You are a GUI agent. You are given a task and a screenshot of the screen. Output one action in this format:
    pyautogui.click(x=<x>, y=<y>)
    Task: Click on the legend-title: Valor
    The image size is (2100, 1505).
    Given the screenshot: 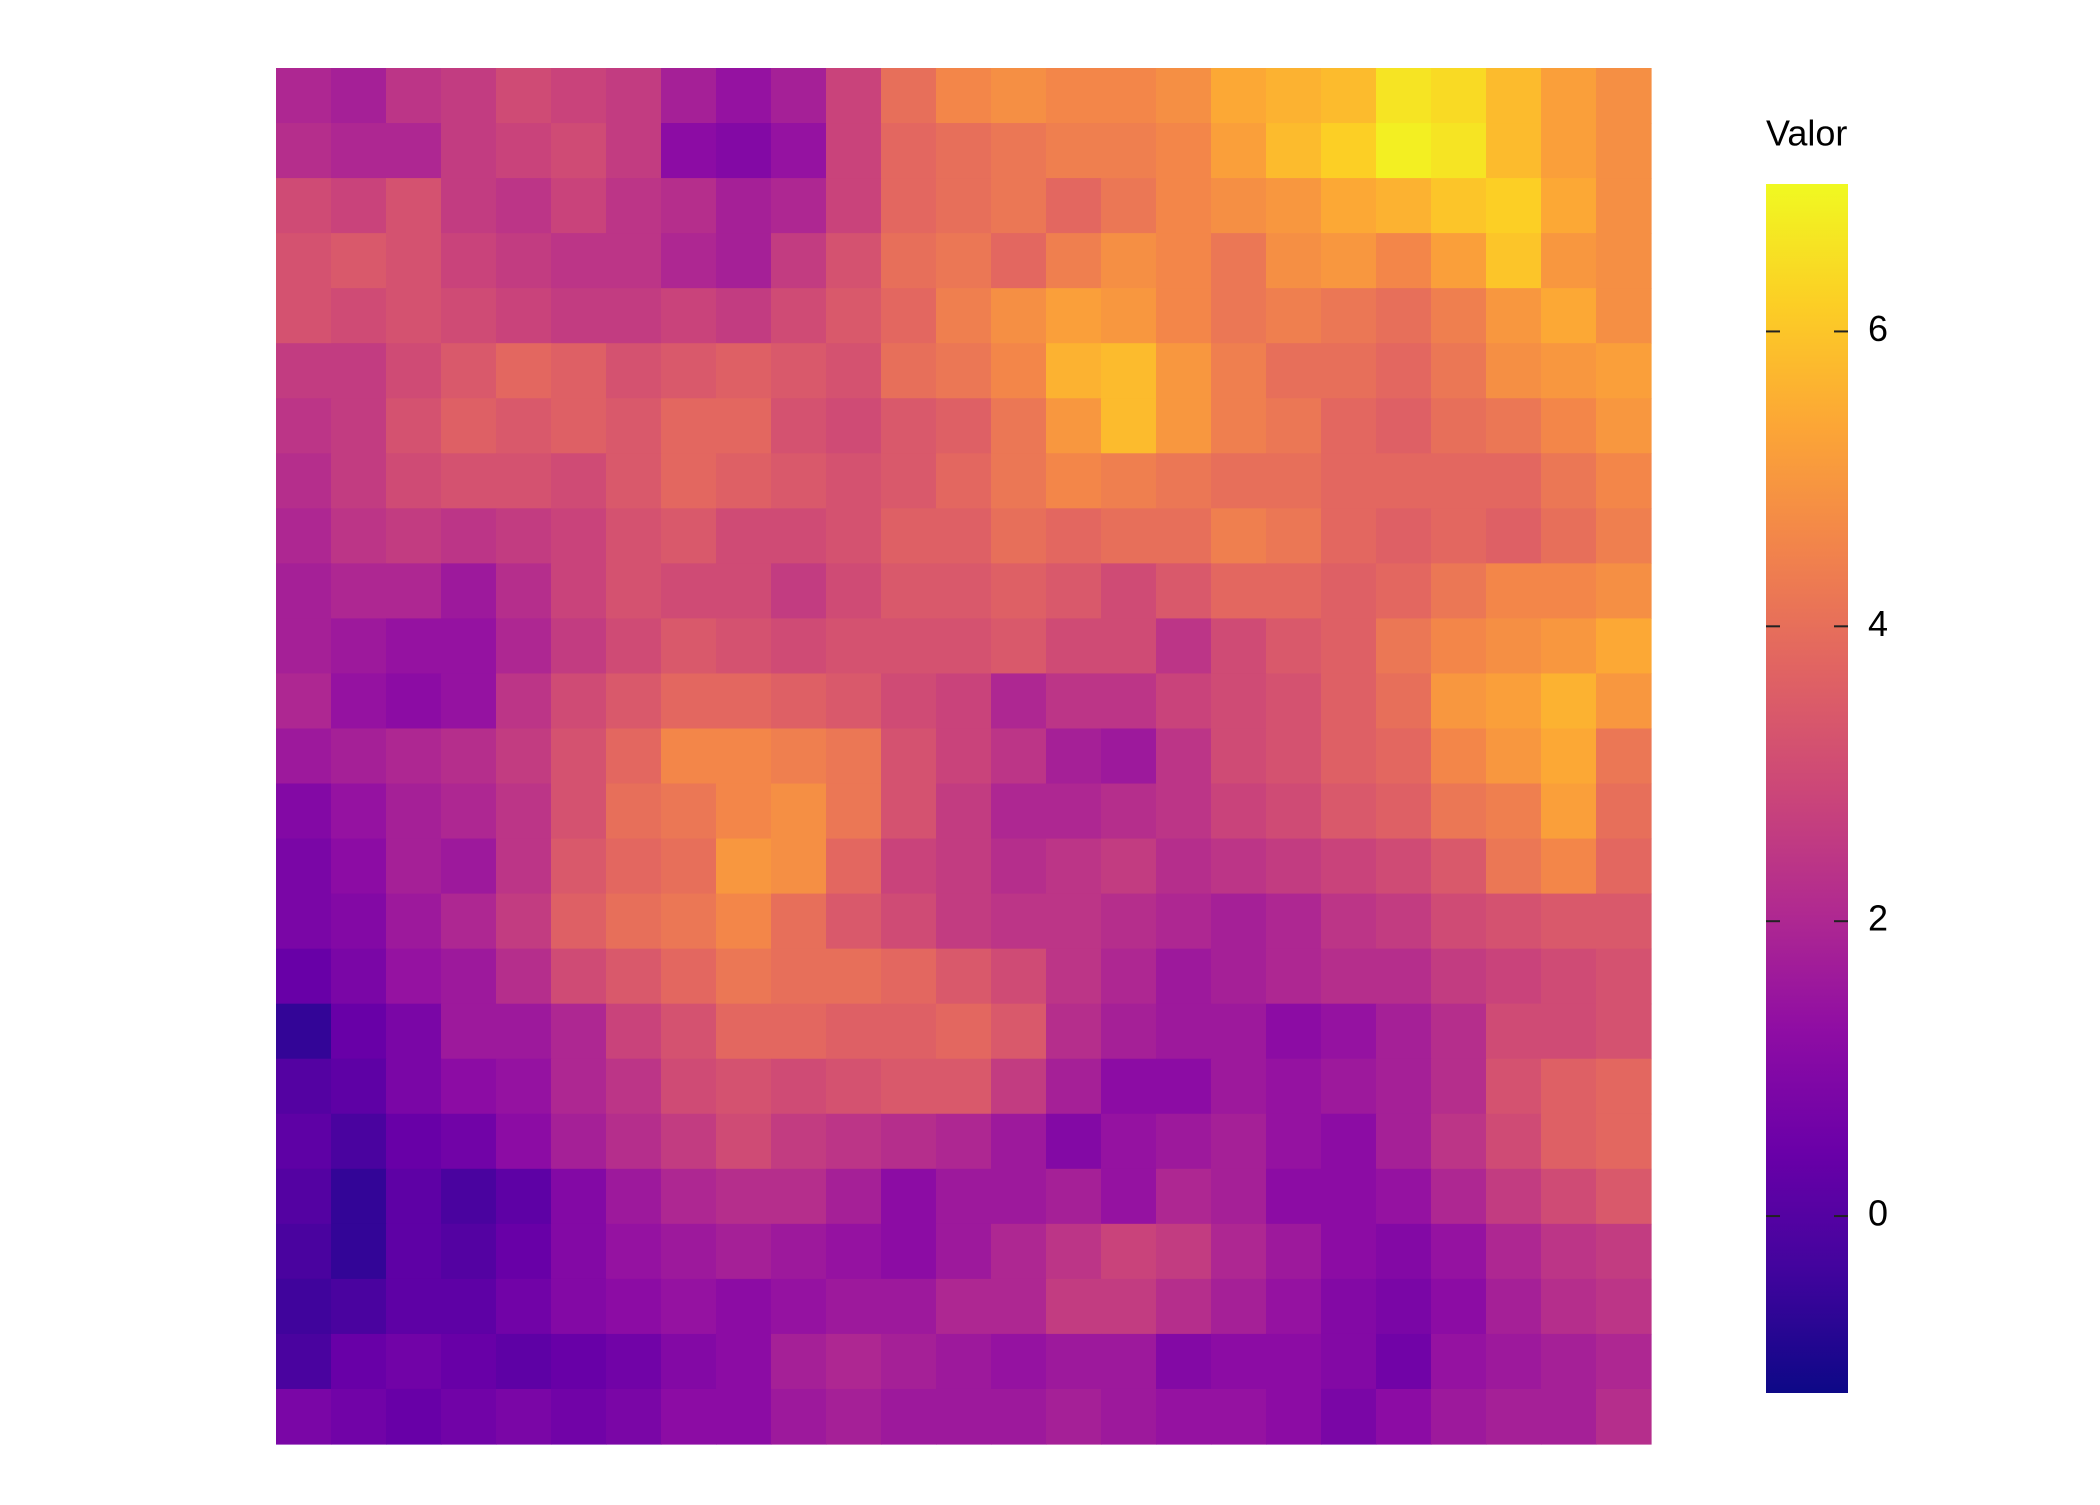 What is the action you would take?
    pyautogui.click(x=1806, y=133)
    